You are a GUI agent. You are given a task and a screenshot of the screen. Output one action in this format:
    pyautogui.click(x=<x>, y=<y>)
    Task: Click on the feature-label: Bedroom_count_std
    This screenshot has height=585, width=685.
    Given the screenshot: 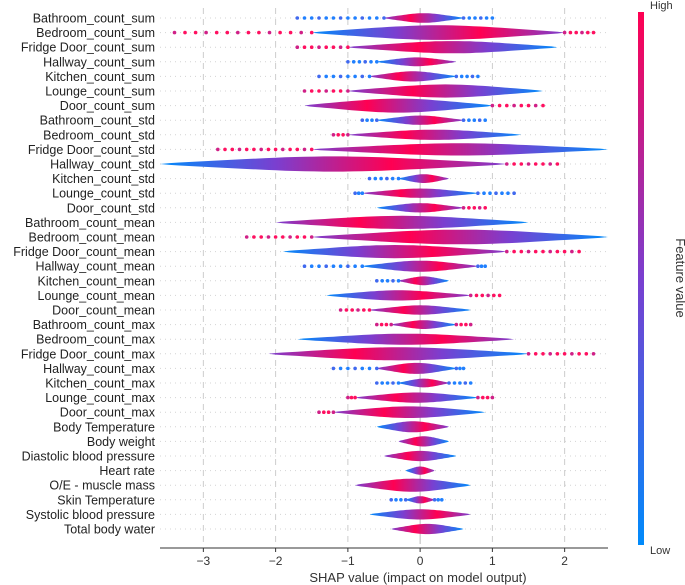 What is the action you would take?
    pyautogui.click(x=99, y=135)
    